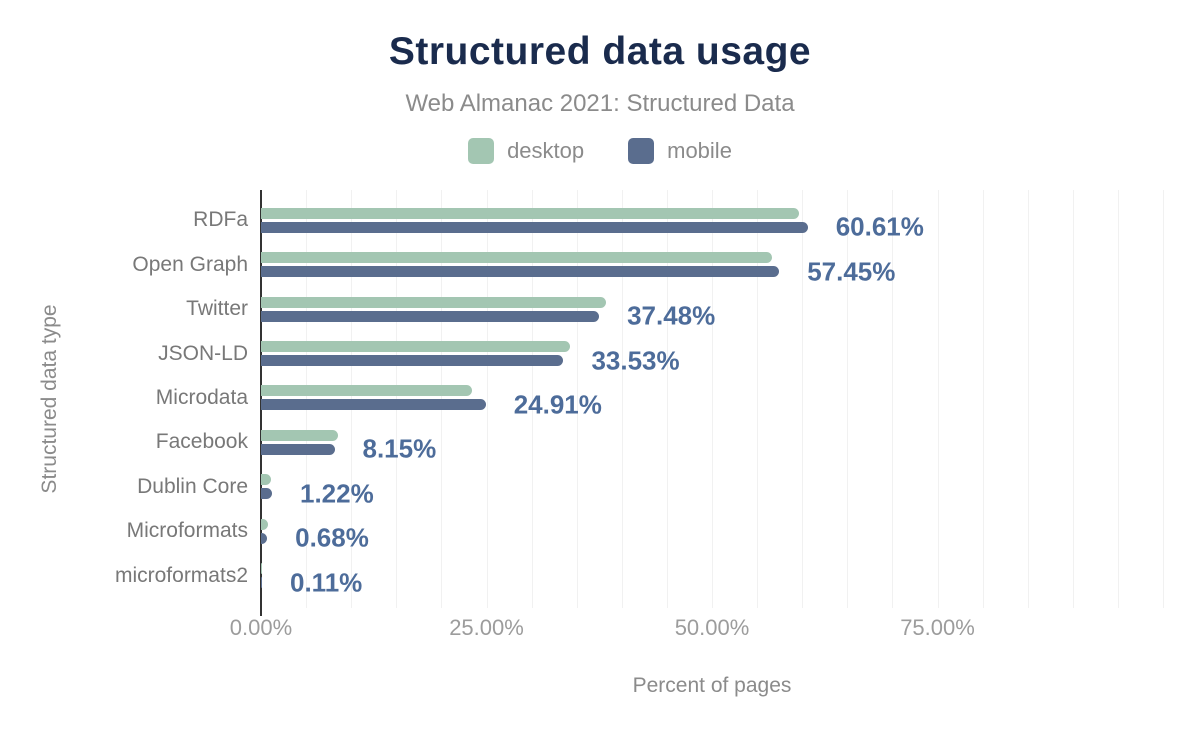 This screenshot has height=742, width=1200. Describe the element at coordinates (712, 627) in the screenshot. I see `x-tick-label: 50.00%` at that location.